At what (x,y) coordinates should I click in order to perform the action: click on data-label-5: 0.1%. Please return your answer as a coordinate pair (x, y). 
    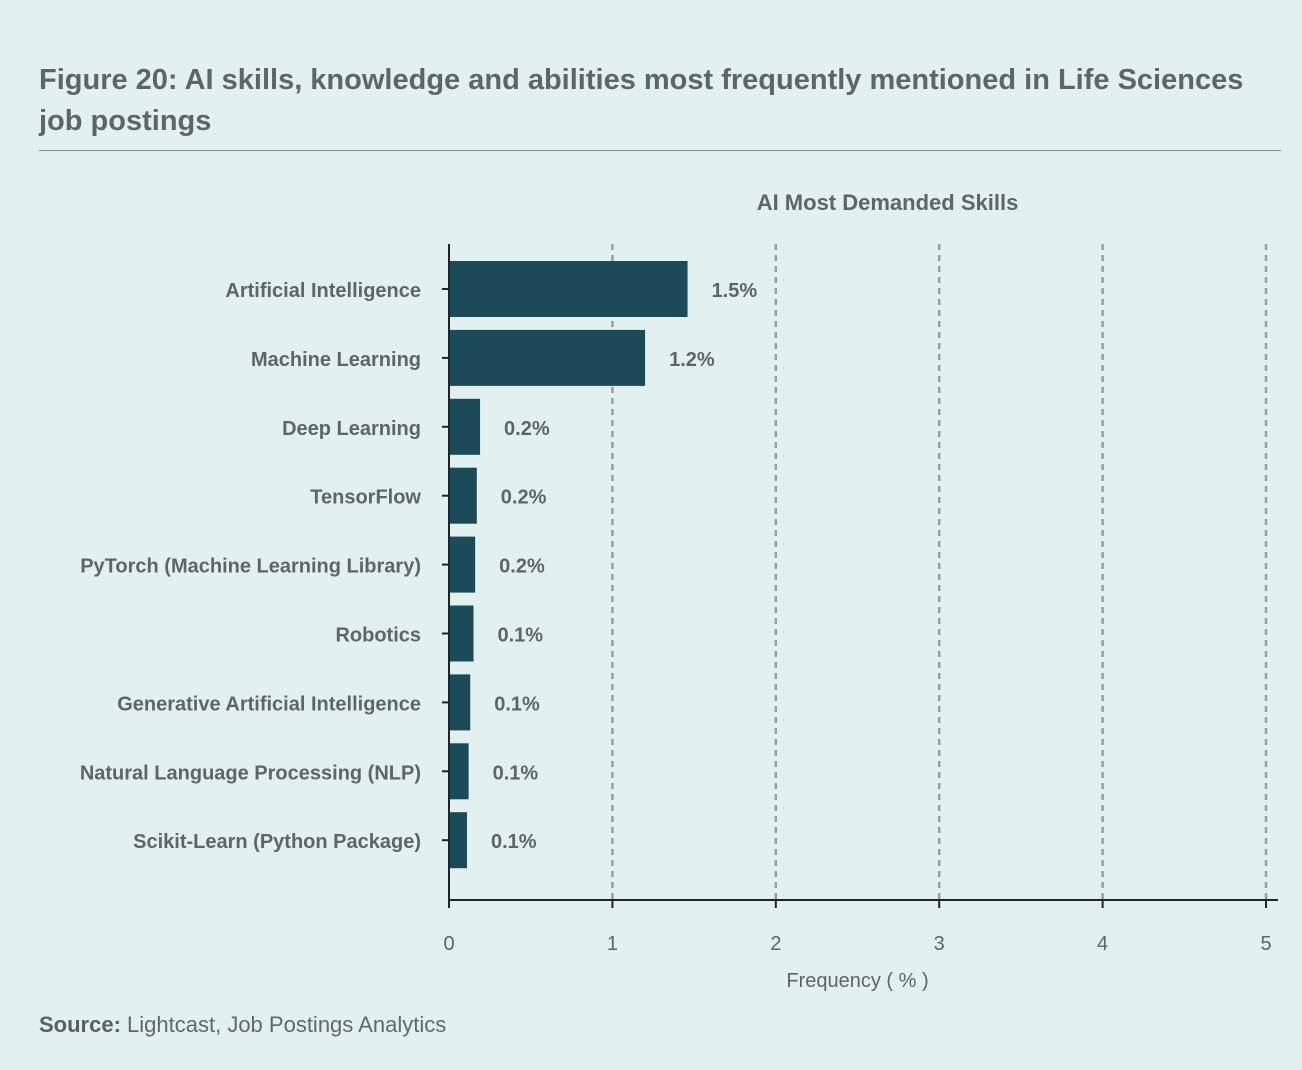
    Looking at the image, I should click on (521, 636).